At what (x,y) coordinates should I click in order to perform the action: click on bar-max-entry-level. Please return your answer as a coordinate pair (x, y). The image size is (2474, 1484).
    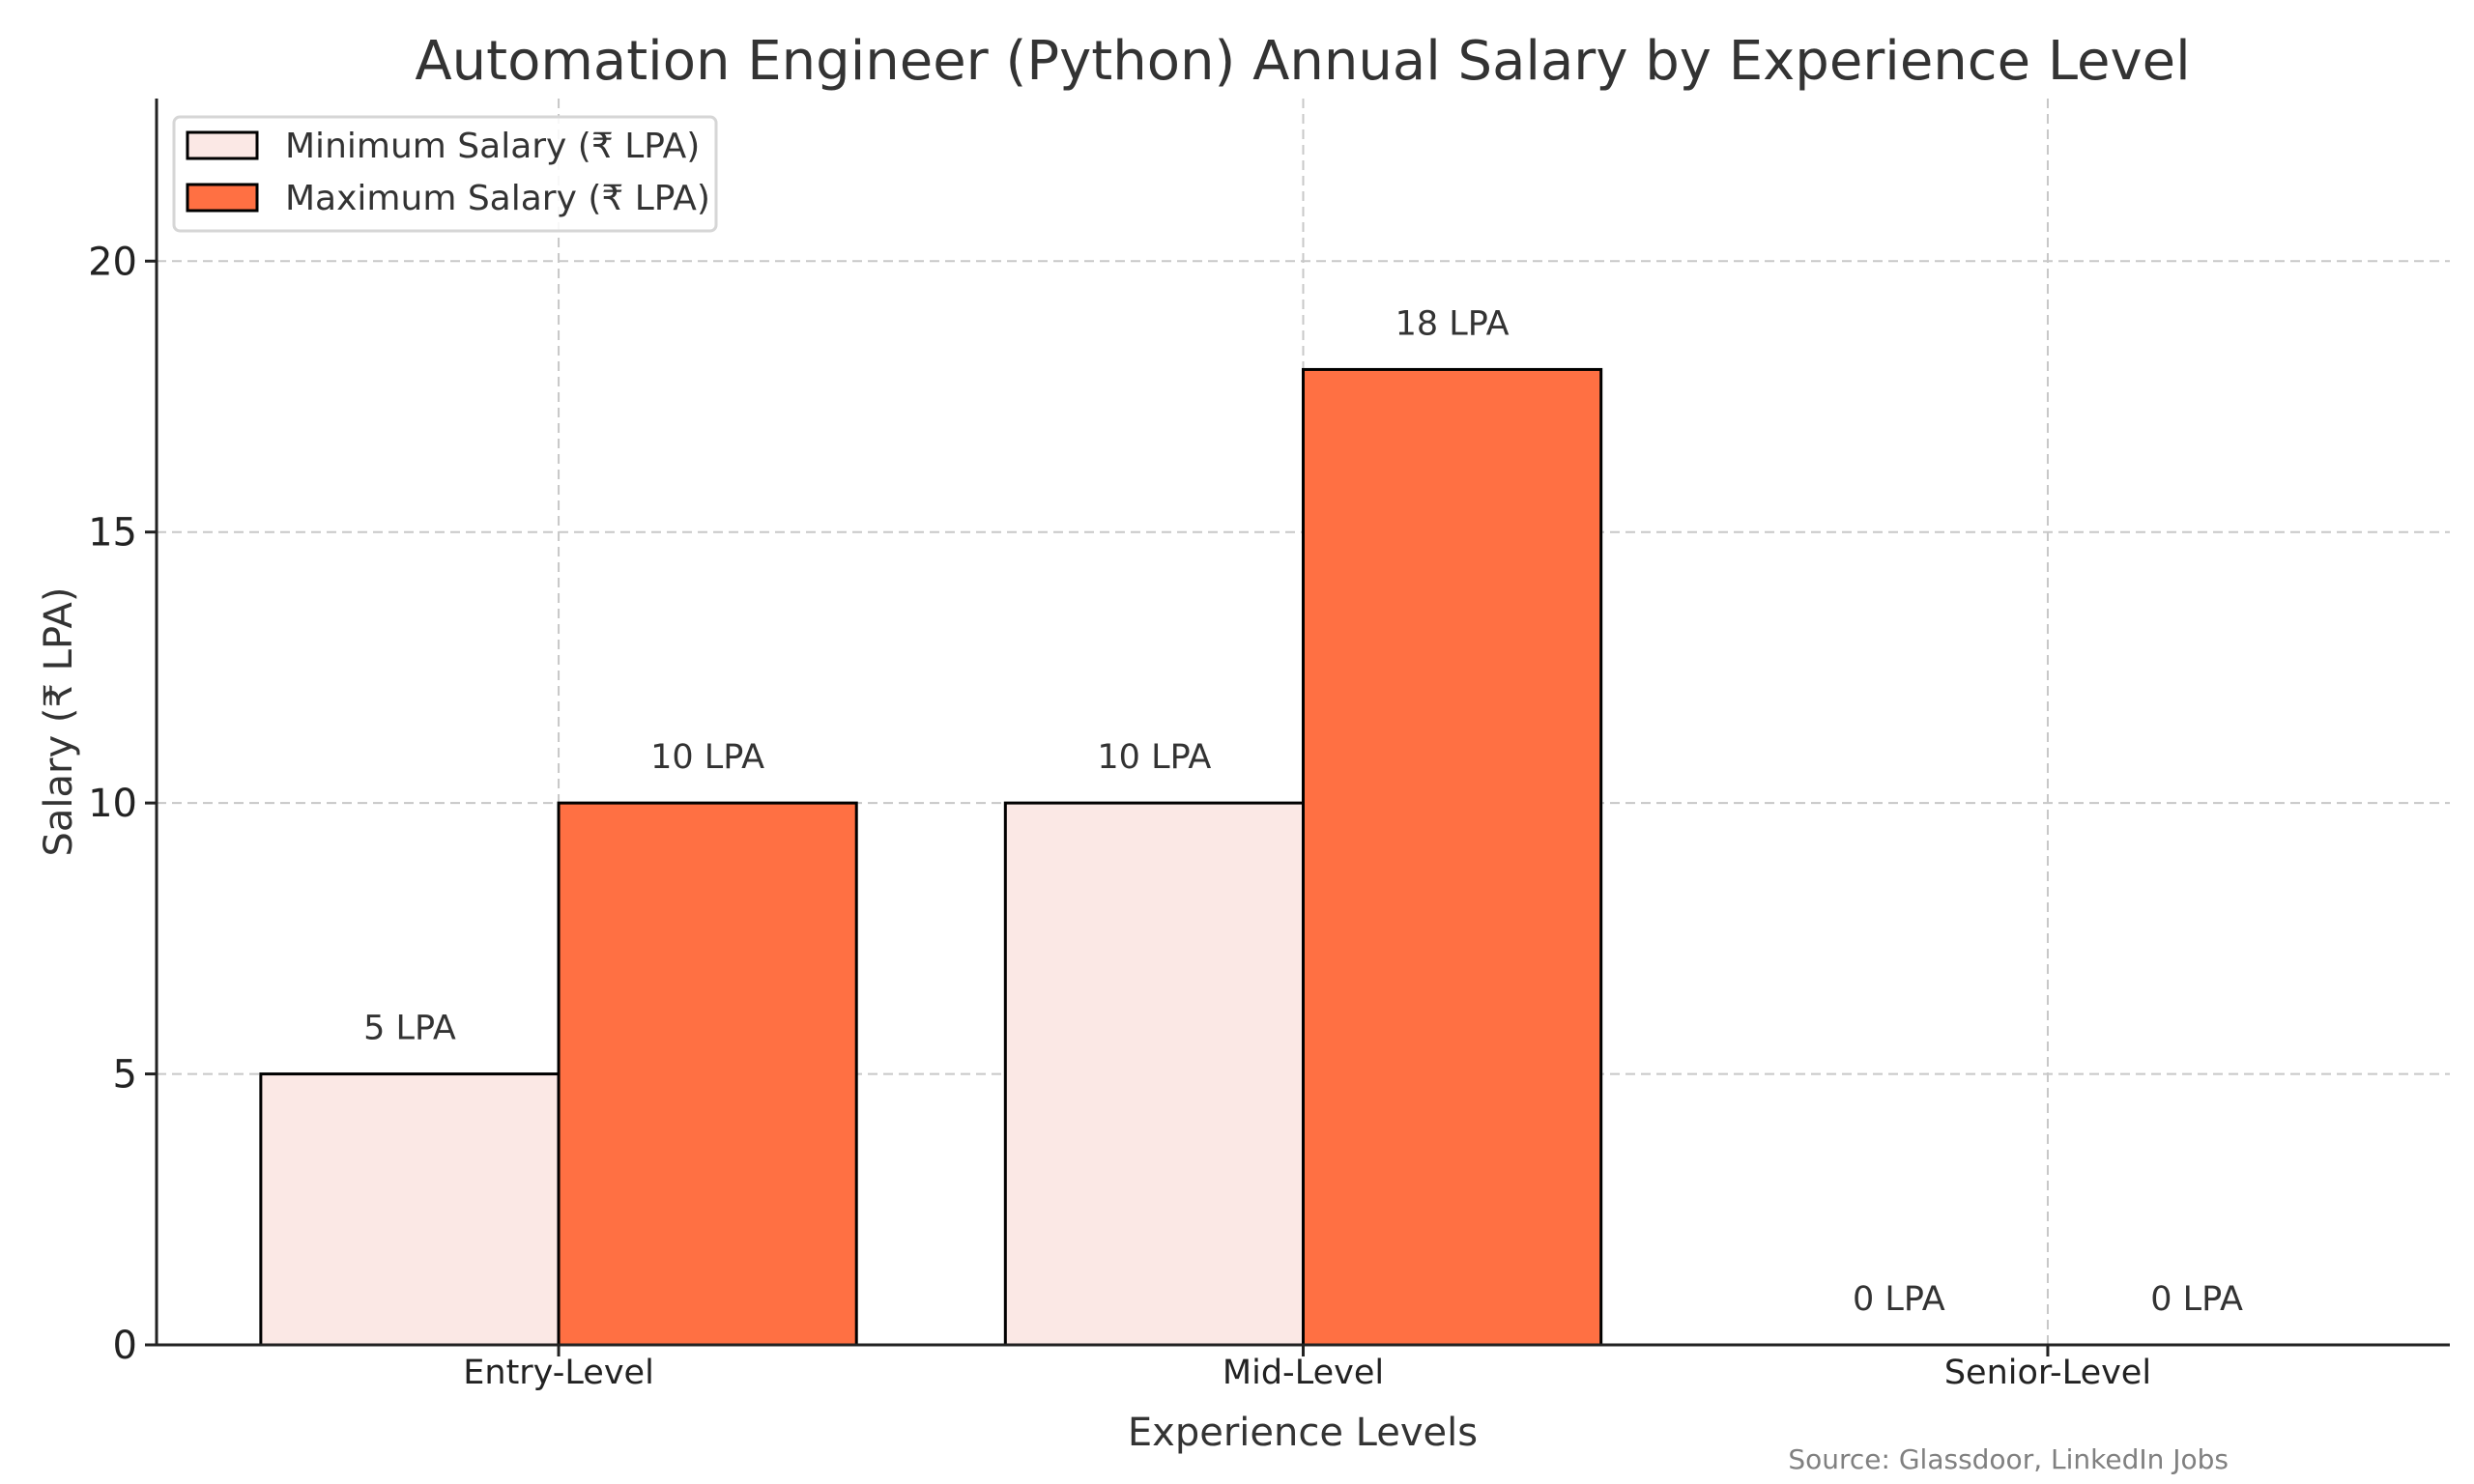
    Looking at the image, I should click on (708, 1074).